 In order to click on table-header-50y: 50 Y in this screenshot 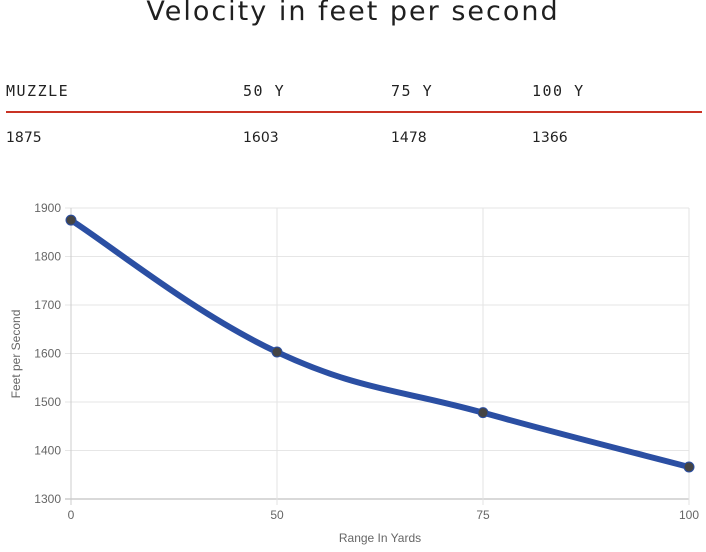, I will do `click(264, 91)`.